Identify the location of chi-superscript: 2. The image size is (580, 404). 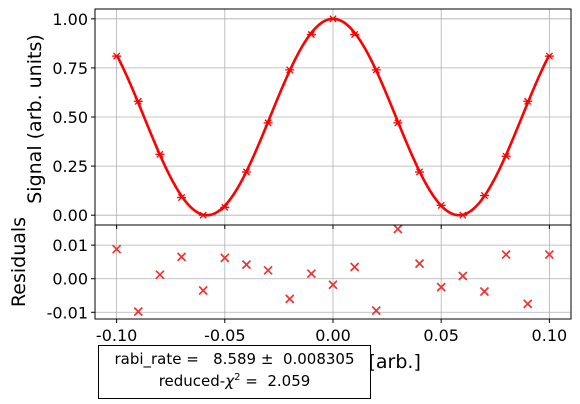
(237, 377).